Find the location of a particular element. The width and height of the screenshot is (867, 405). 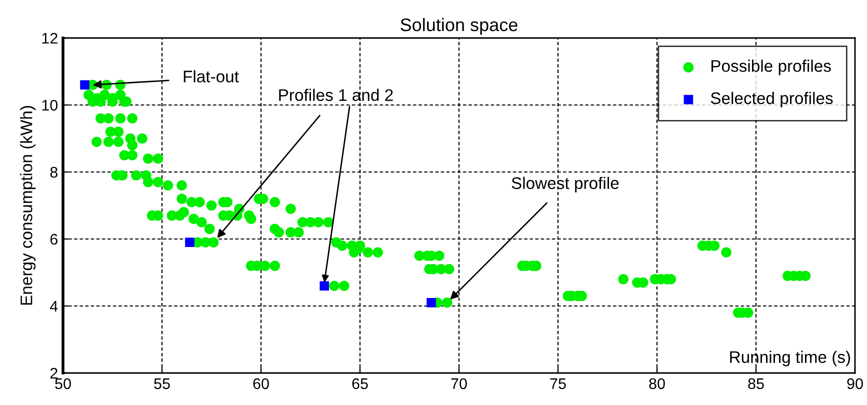

x-tick-label: 65 is located at coordinates (360, 384).